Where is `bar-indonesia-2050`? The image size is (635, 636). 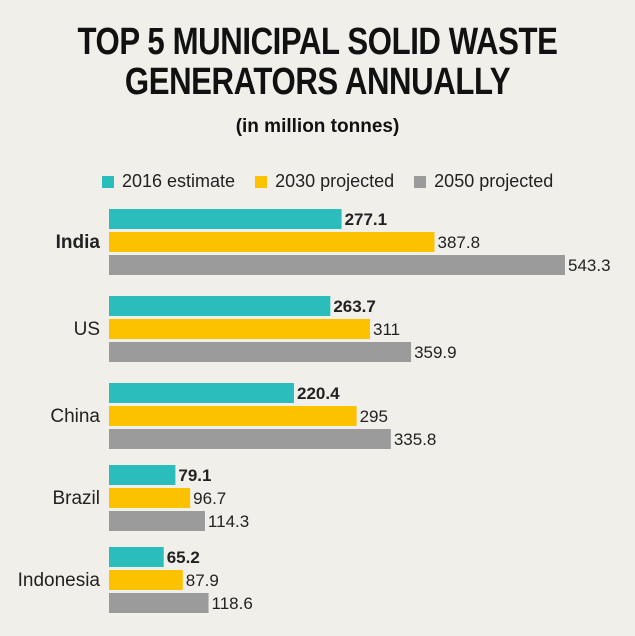
bar-indonesia-2050 is located at coordinates (159, 603).